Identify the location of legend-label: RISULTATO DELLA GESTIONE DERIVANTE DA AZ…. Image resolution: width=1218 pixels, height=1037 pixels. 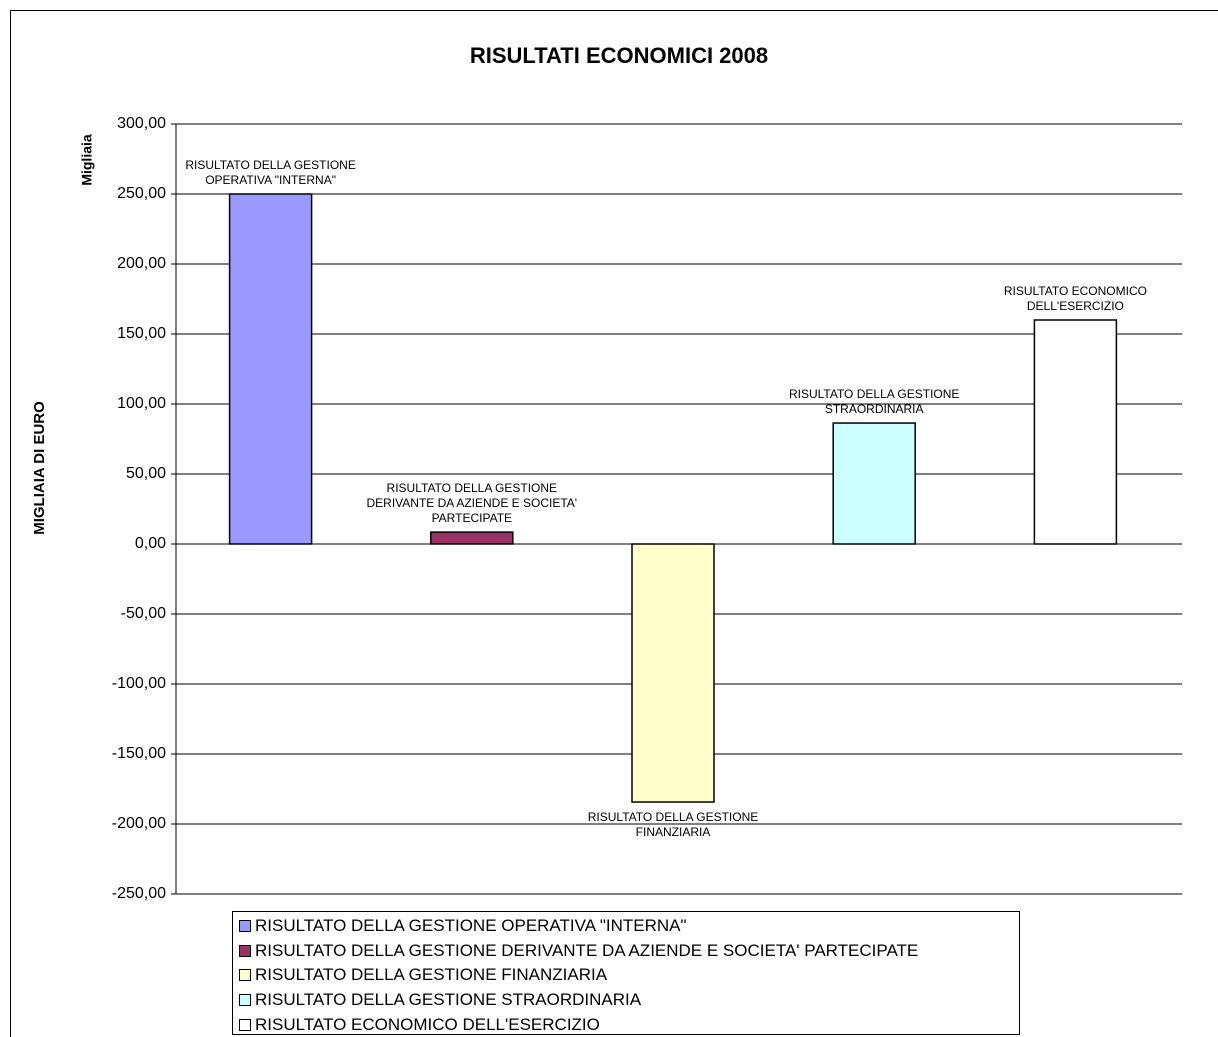
(587, 950).